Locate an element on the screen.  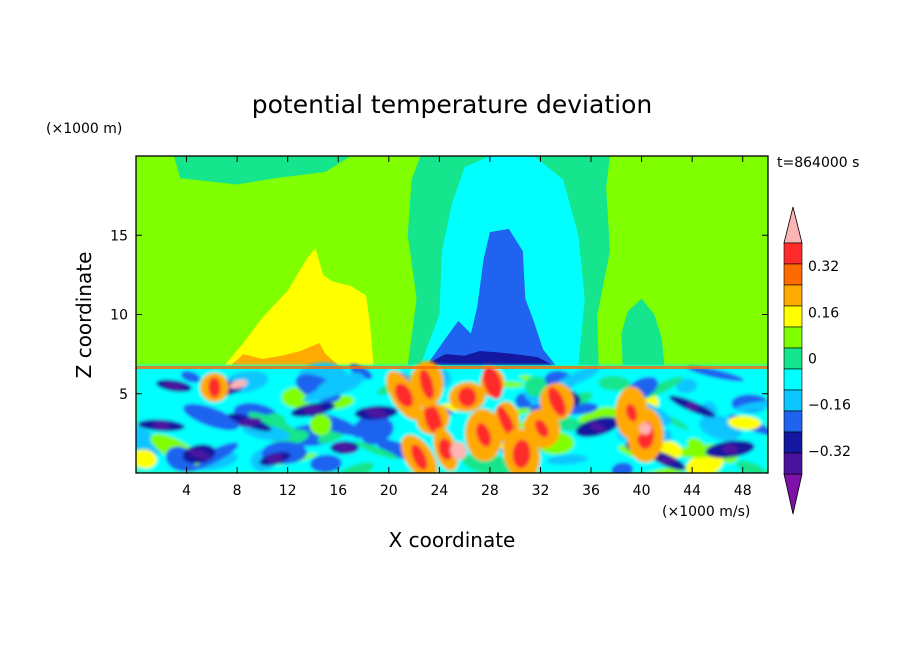
x-tick-label: 32 is located at coordinates (541, 491).